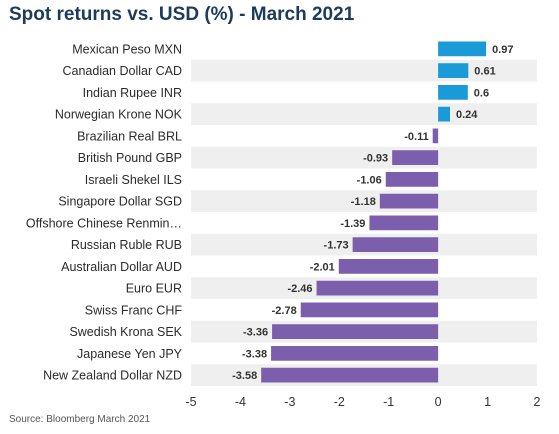 The height and width of the screenshot is (434, 559). Describe the element at coordinates (467, 115) in the screenshot. I see `value-label: 0.24` at that location.